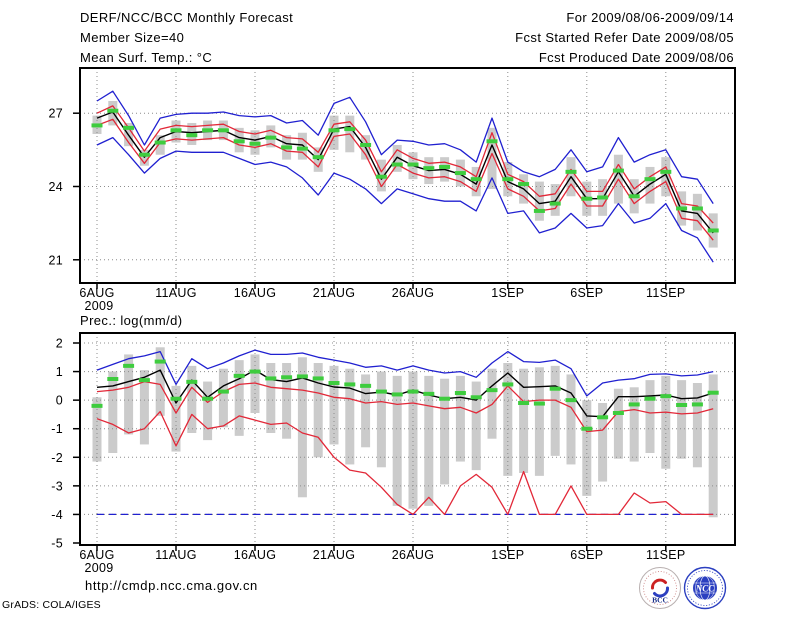 This screenshot has height=618, width=800. What do you see at coordinates (661, 592) in the screenshot?
I see `bcc-swirl-blue` at bounding box center [661, 592].